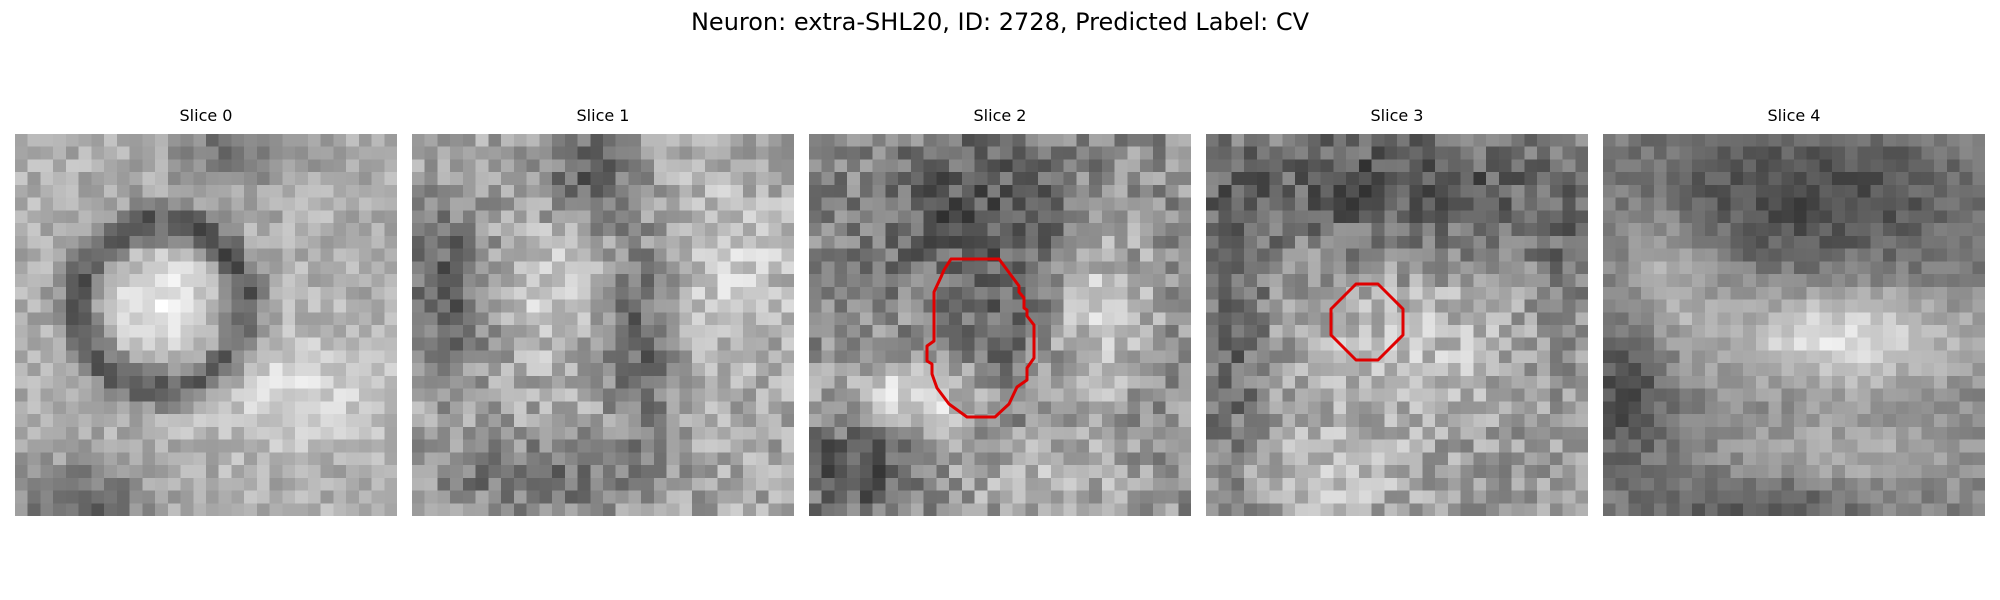  Describe the element at coordinates (1000, 115) in the screenshot. I see `slice-title: Slice 2` at that location.